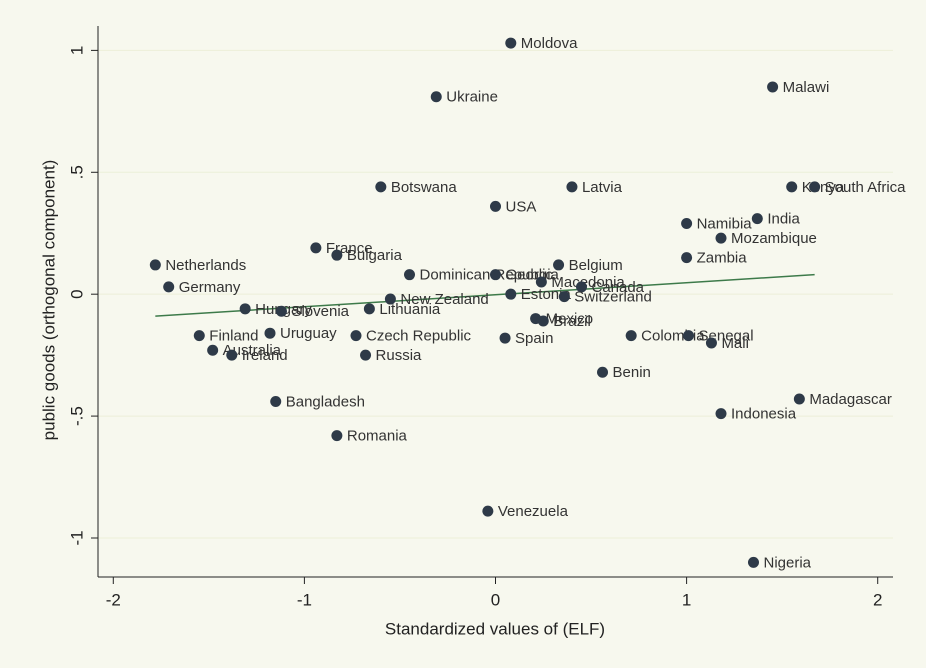  I want to click on point-label: Macedonia, so click(588, 282).